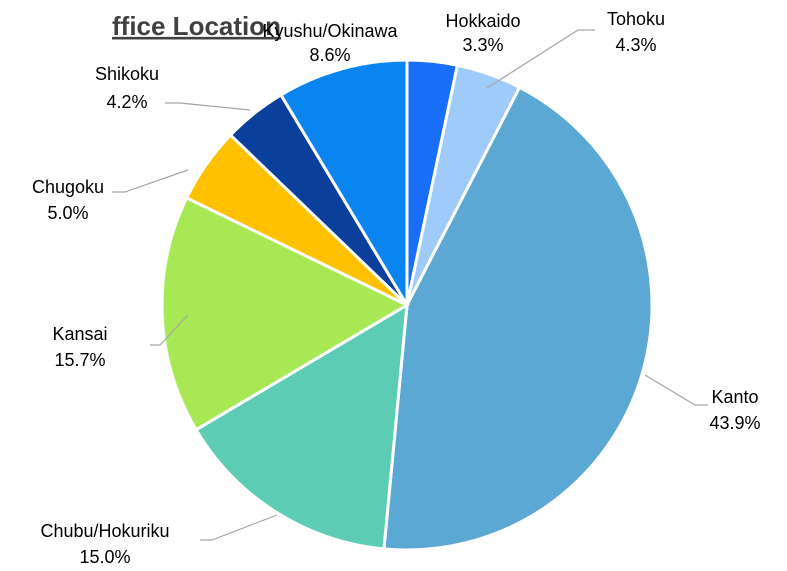 The height and width of the screenshot is (571, 787). I want to click on slice-name: Tohoku, so click(636, 19).